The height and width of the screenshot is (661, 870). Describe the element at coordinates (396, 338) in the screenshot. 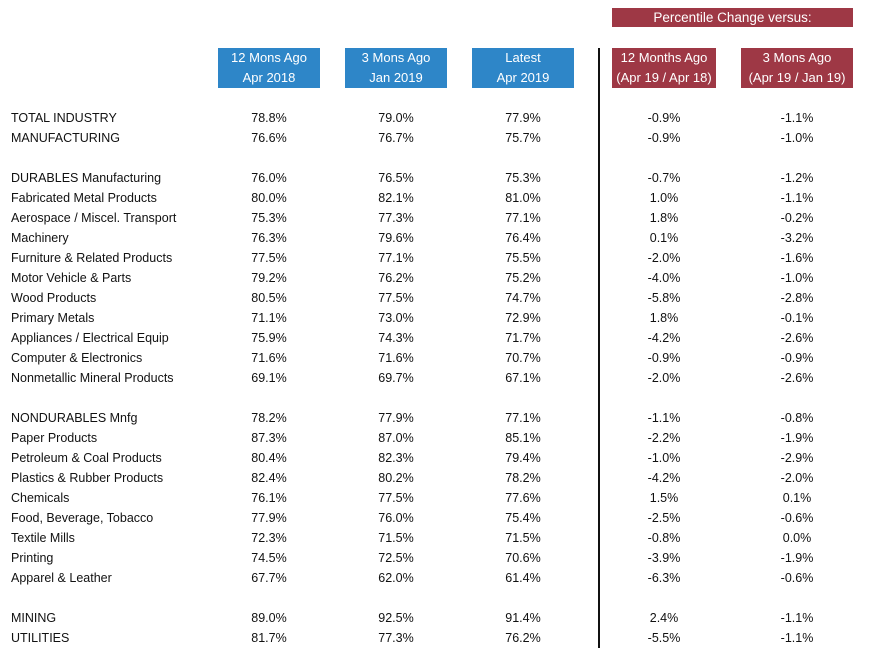

I see `value-3-mons-ago: 74.3%` at that location.